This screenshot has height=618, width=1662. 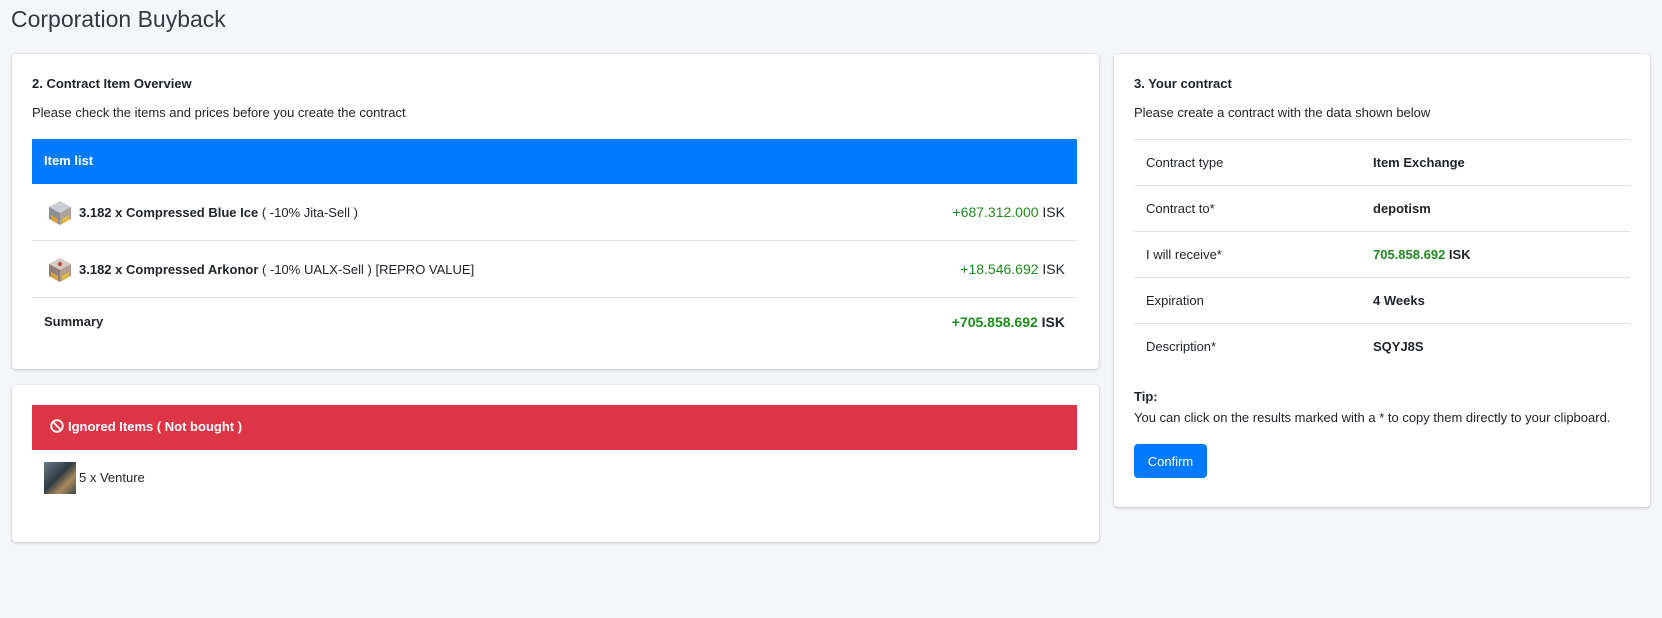 I want to click on contract-key: Contract type, so click(x=1247, y=162).